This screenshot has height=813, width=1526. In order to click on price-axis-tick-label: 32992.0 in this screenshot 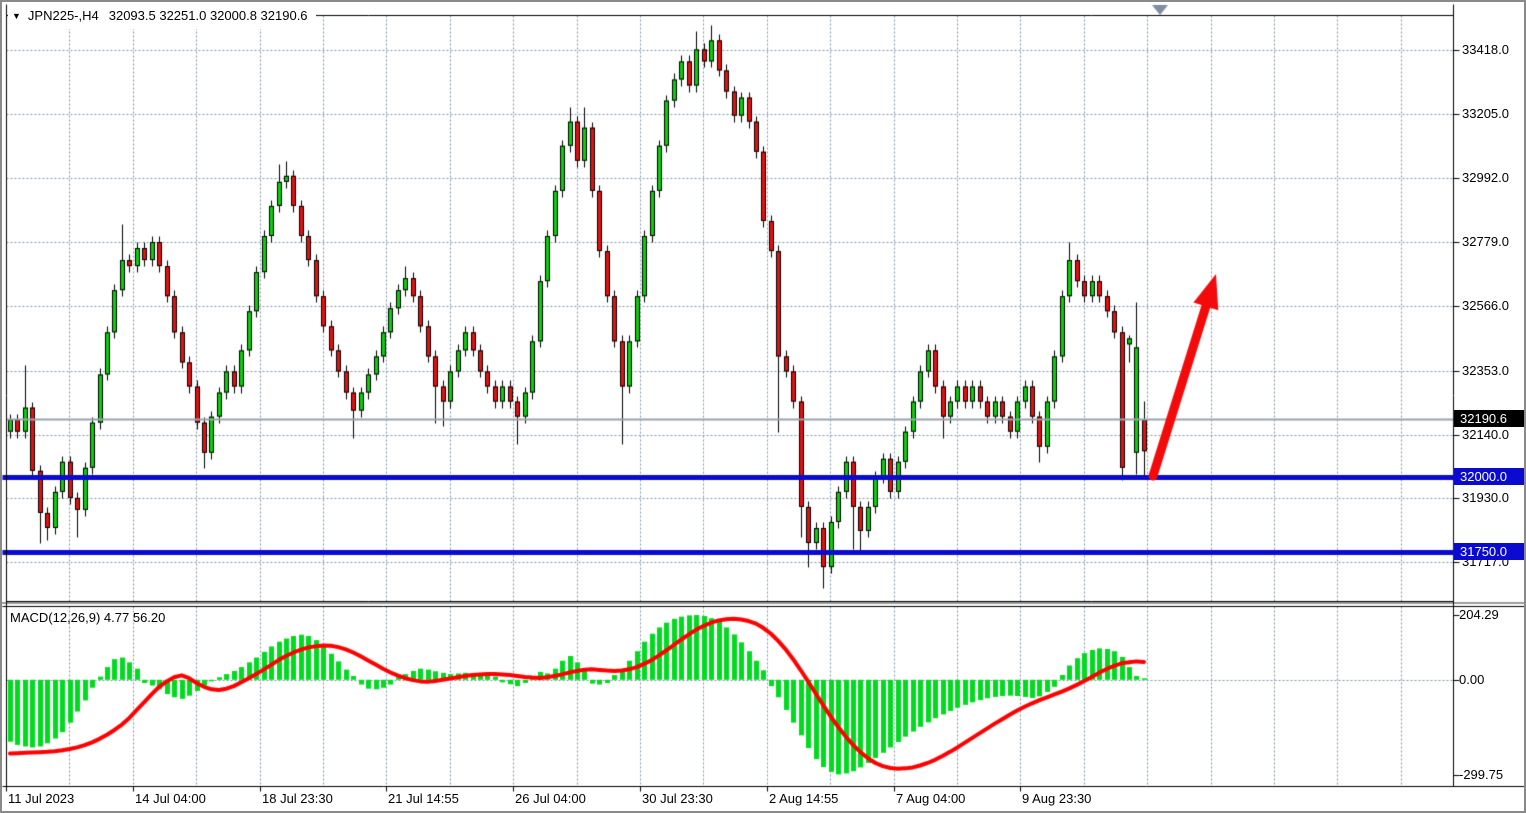, I will do `click(1485, 177)`.